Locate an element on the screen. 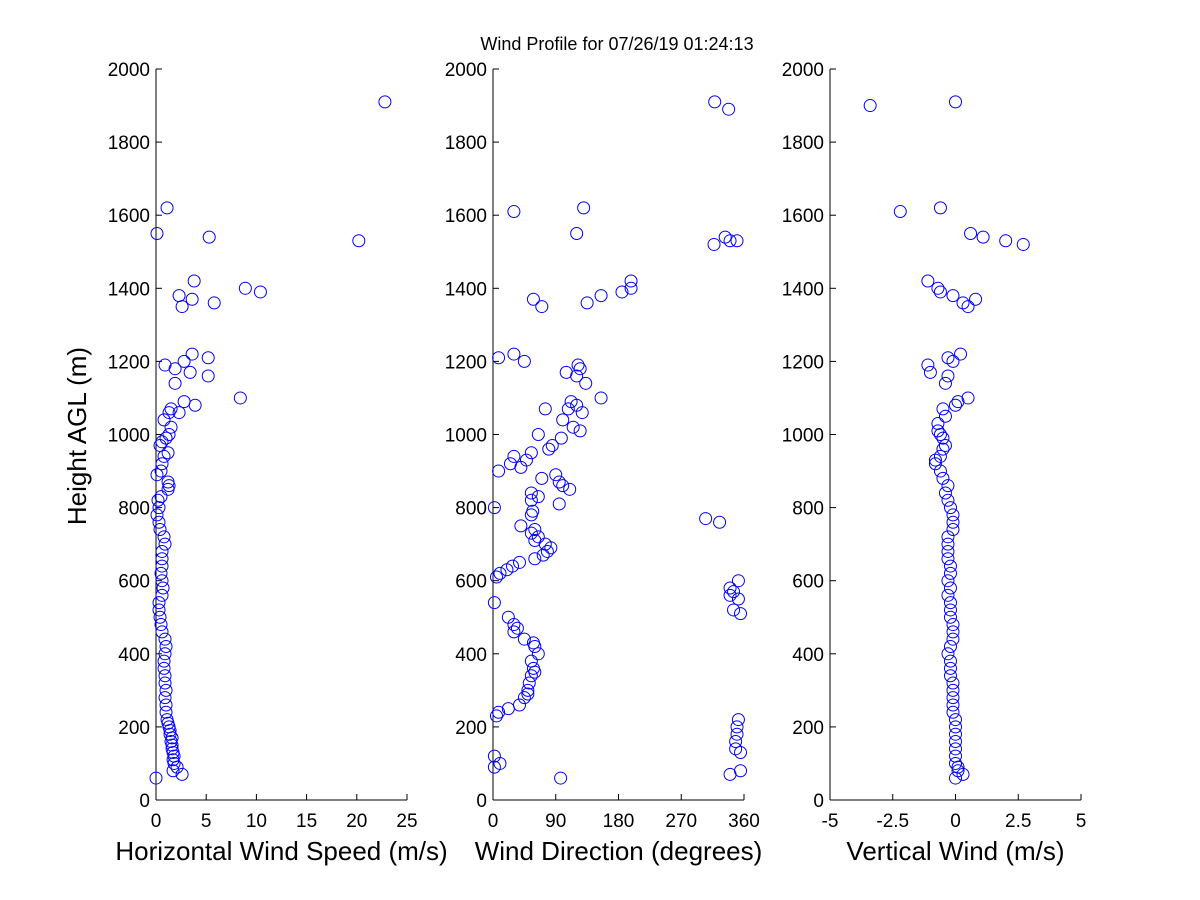 This screenshot has width=1200, height=900. y-tick-label: 600 is located at coordinates (808, 582).